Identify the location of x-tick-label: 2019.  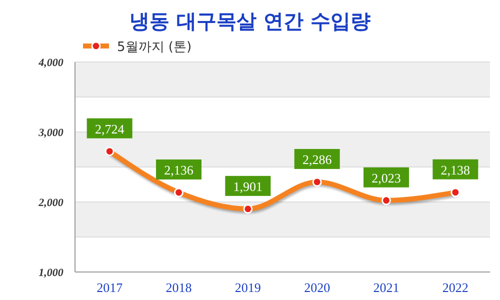
(247, 287).